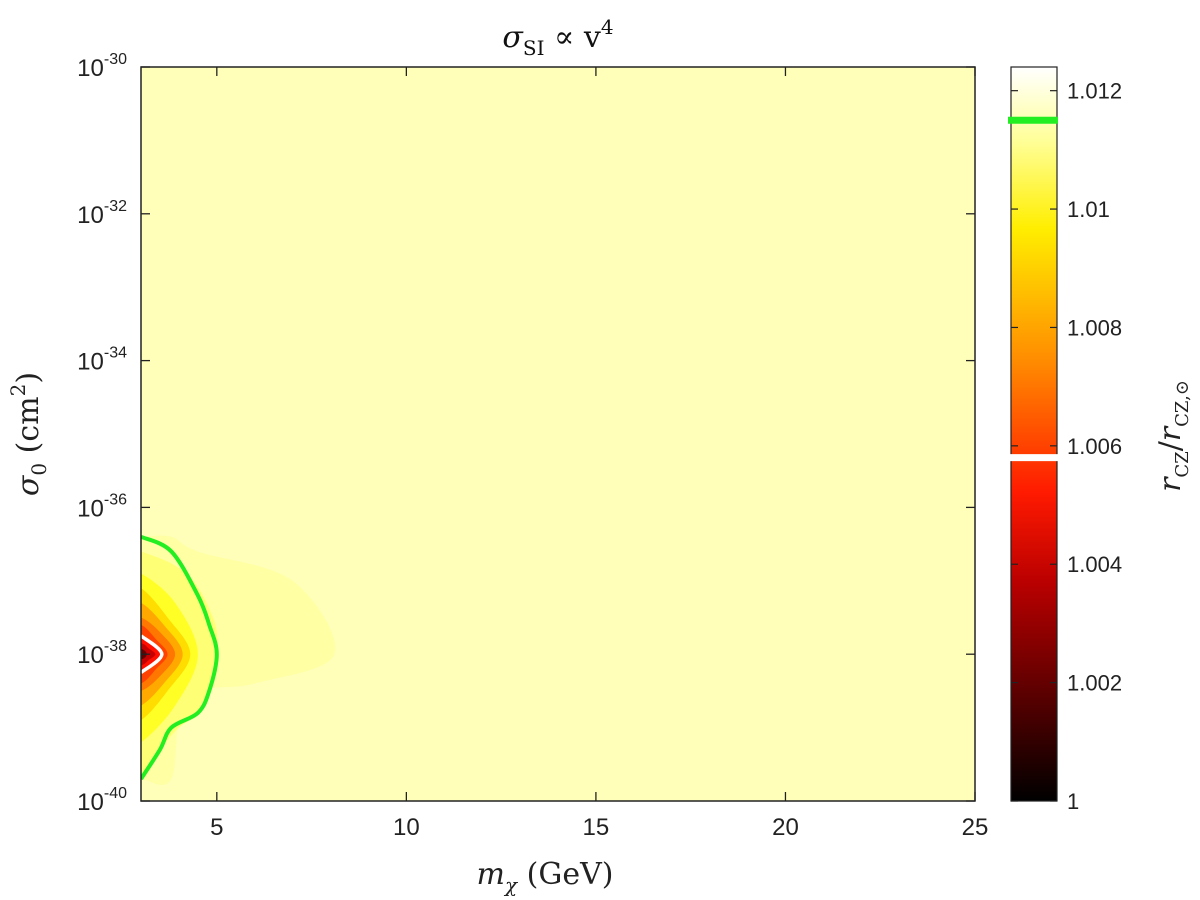 The width and height of the screenshot is (1200, 900). What do you see at coordinates (785, 827) in the screenshot?
I see `x-tick-label: 20` at bounding box center [785, 827].